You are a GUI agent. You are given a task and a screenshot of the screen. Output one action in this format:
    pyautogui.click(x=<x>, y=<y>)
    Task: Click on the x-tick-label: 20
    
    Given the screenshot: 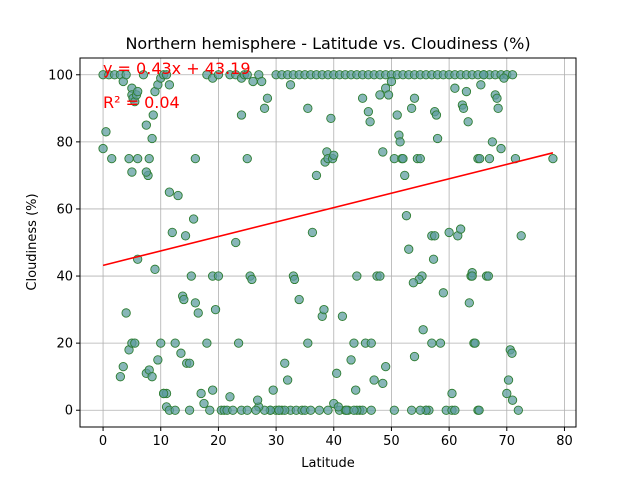 What is the action you would take?
    pyautogui.click(x=218, y=441)
    